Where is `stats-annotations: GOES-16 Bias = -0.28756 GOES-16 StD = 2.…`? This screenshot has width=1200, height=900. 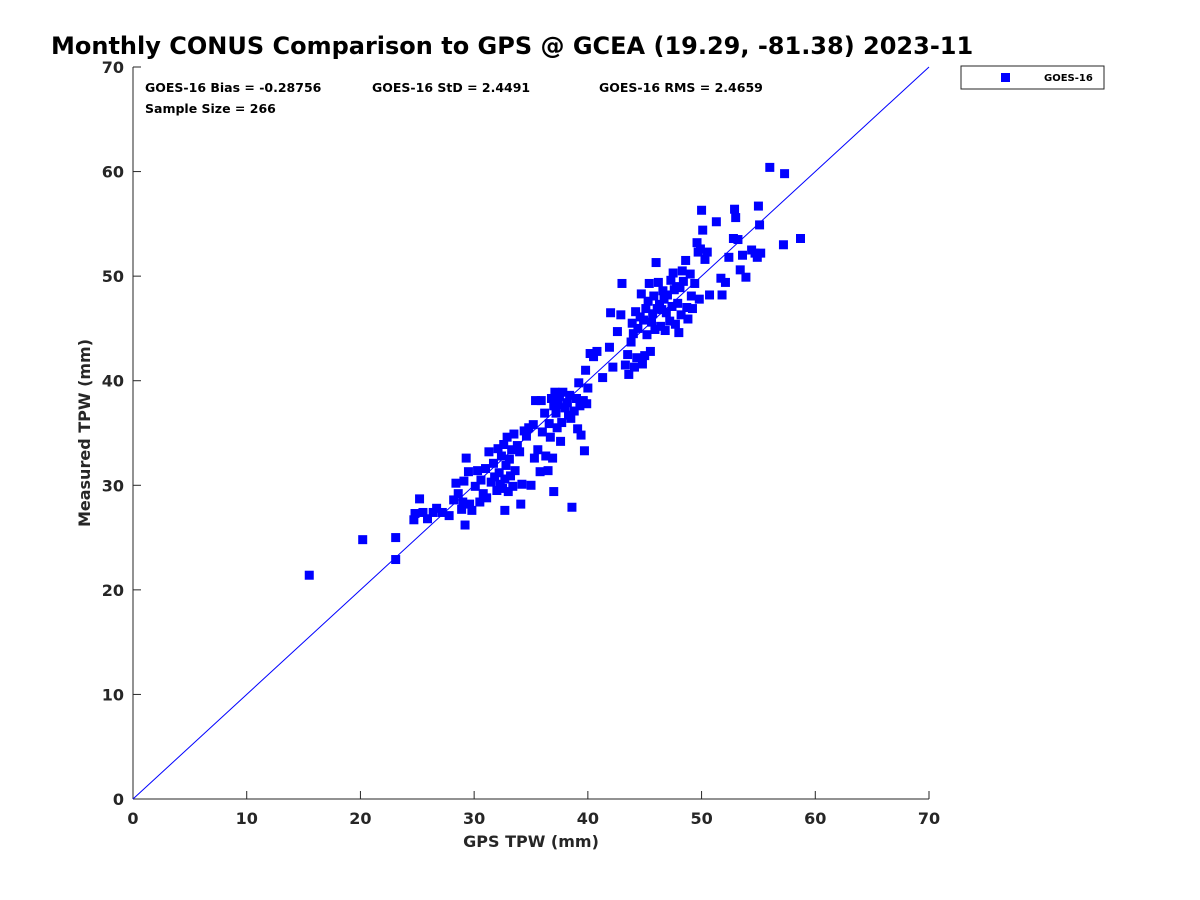 stats-annotations: GOES-16 Bias = -0.28756 GOES-16 StD = 2.… is located at coordinates (454, 98).